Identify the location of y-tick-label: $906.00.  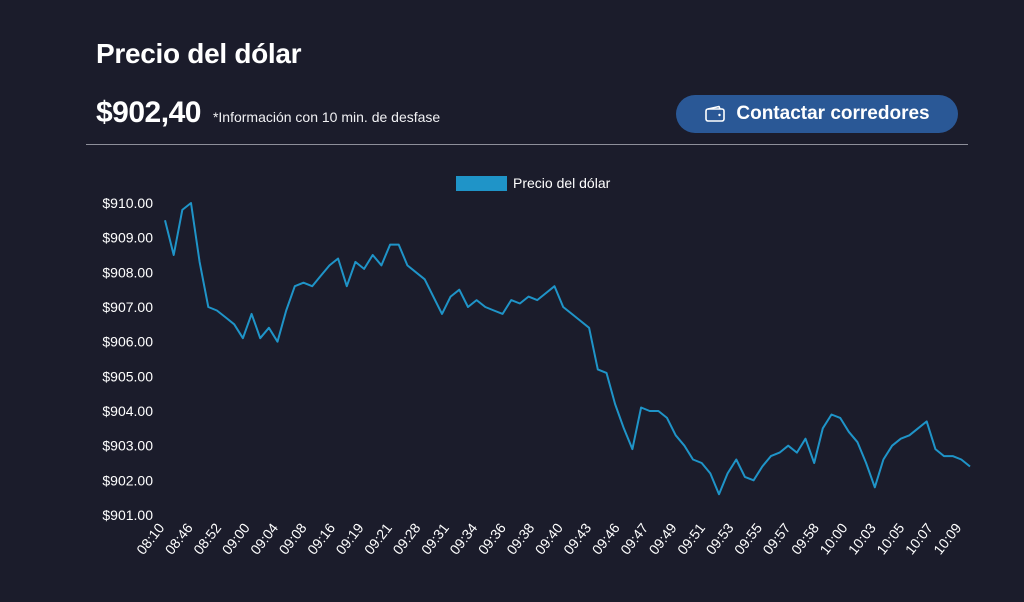
(127, 342).